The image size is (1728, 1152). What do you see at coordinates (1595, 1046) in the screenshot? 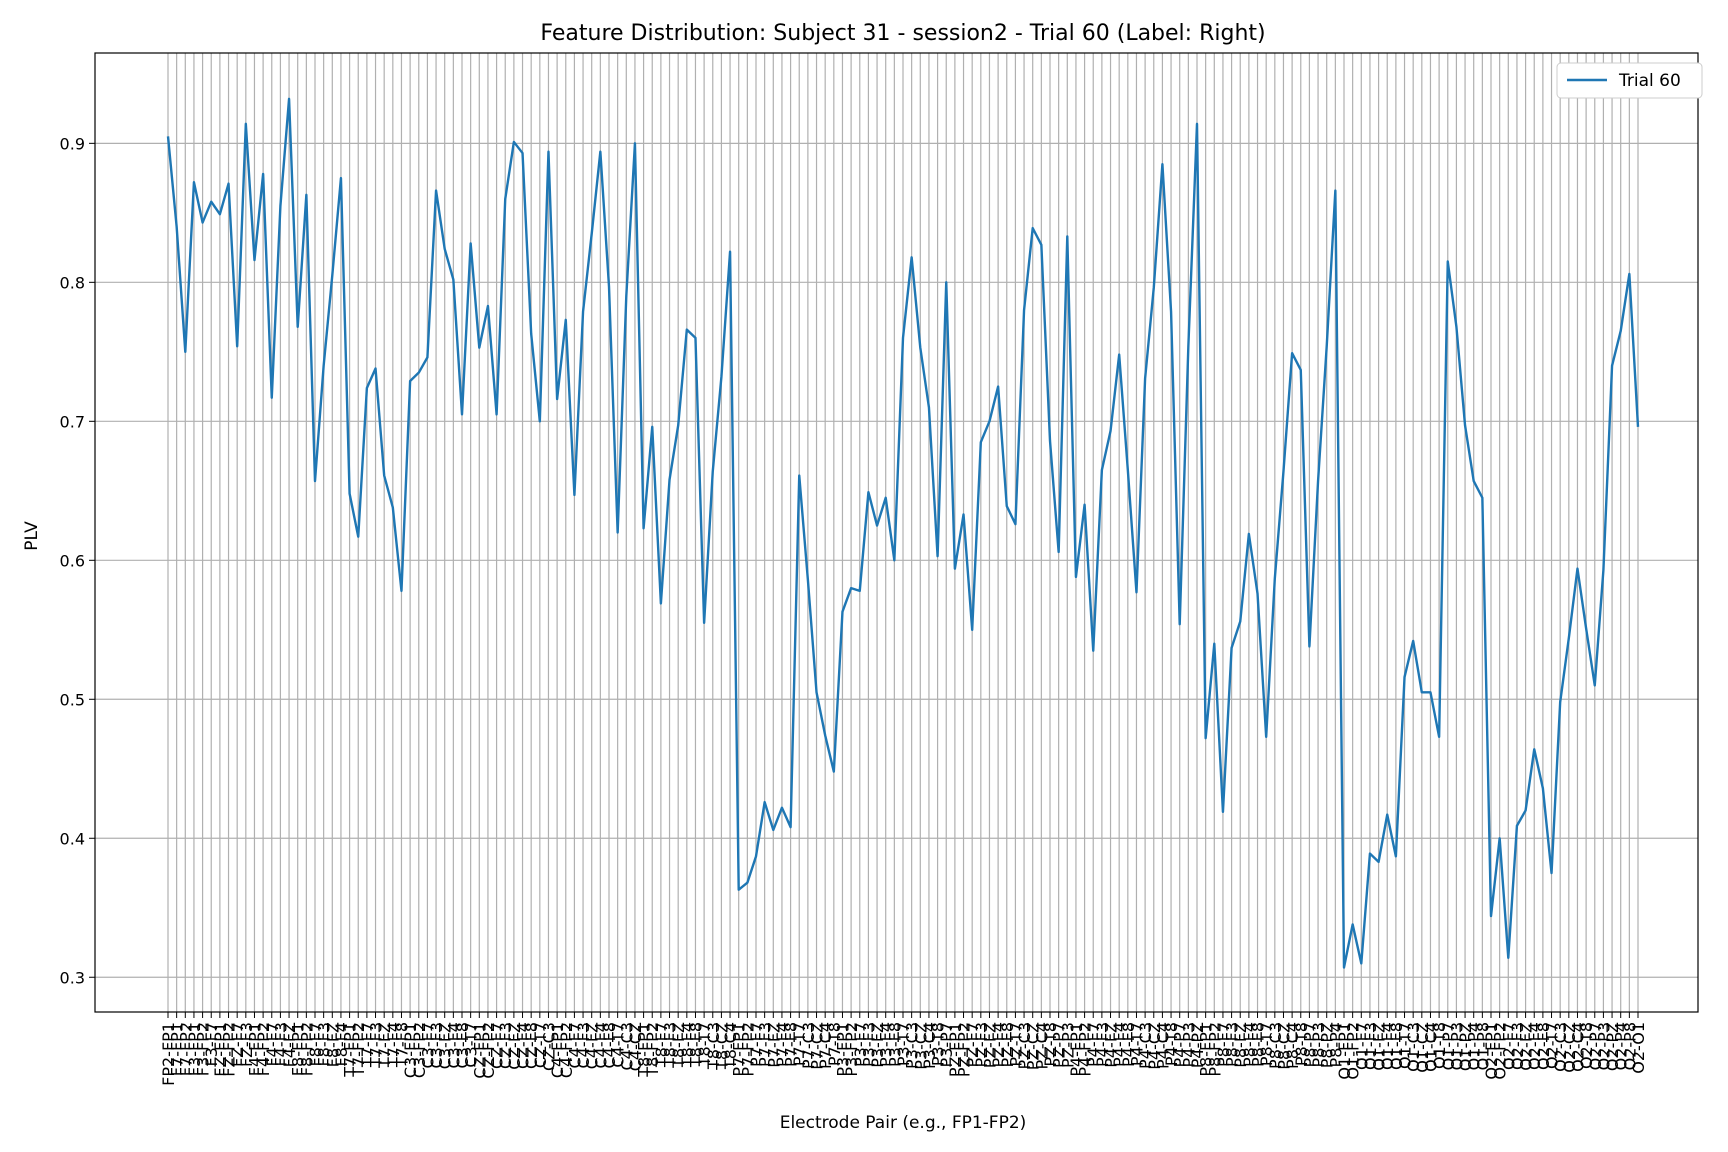
I see `x-tick-label: O2-P7` at bounding box center [1595, 1046].